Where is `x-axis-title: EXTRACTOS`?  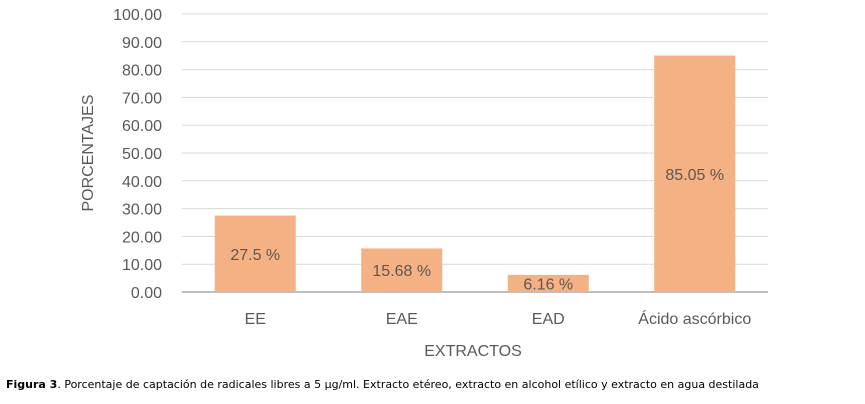
x-axis-title: EXTRACTOS is located at coordinates (473, 351).